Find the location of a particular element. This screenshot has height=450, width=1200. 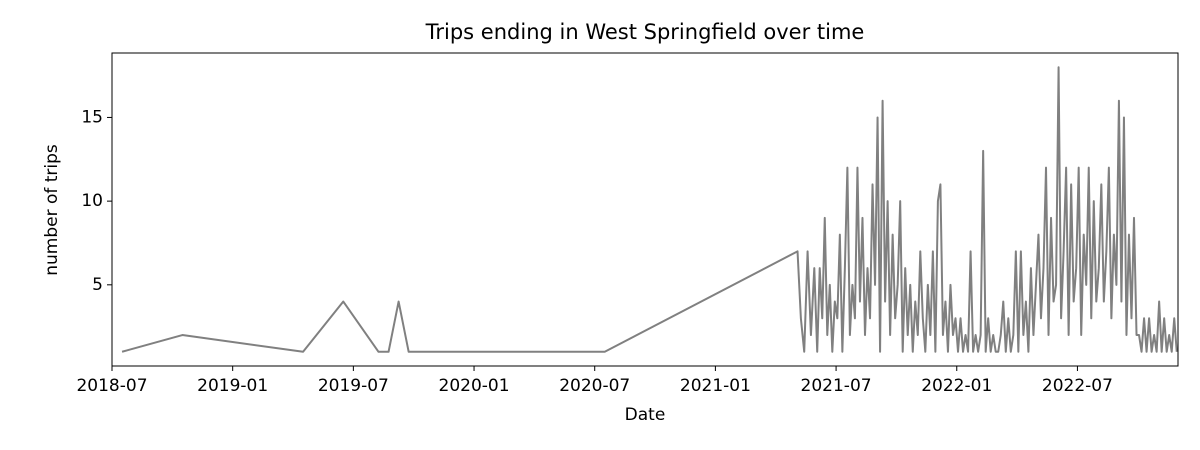

x-tick-label: 2021-01 is located at coordinates (715, 386).